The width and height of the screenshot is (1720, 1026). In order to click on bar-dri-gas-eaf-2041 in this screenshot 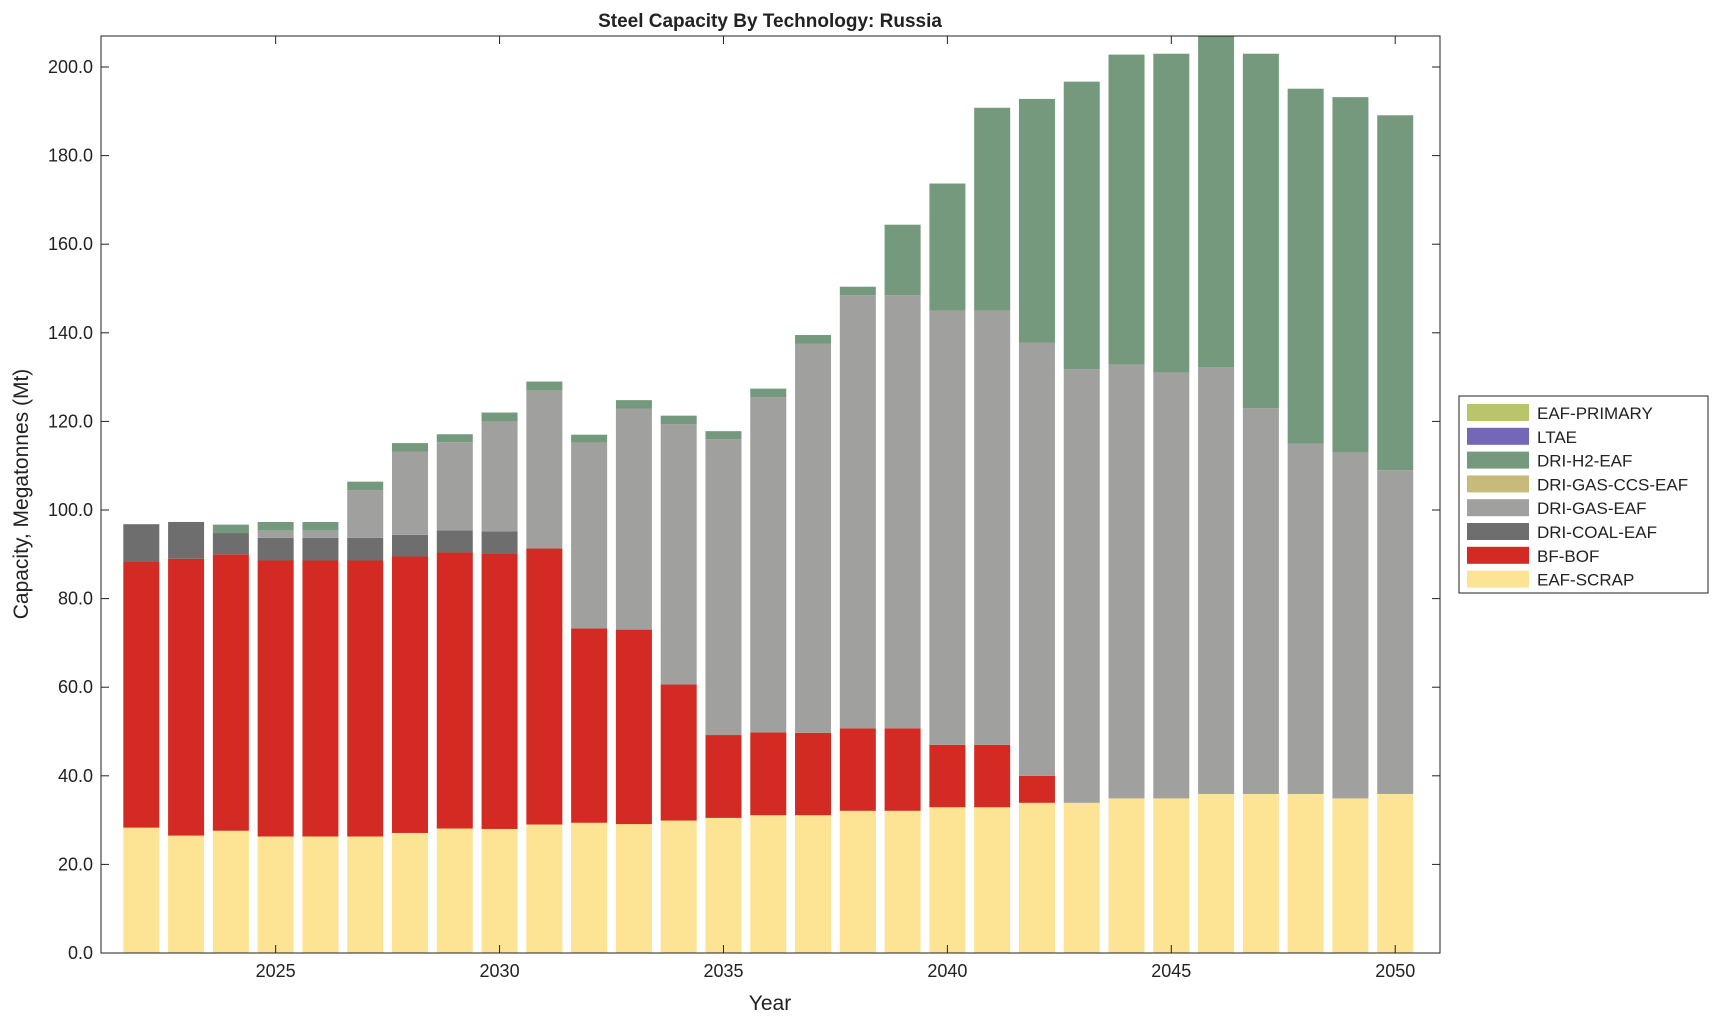, I will do `click(992, 527)`.